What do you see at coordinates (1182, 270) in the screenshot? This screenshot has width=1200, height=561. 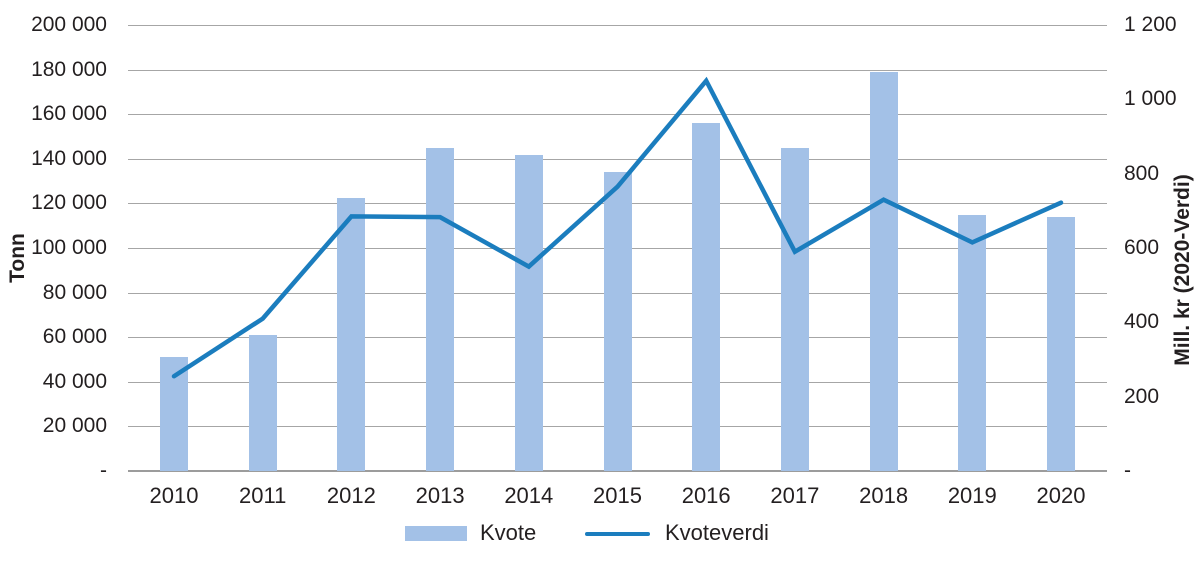 I see `right-axis-title: Mill. kr (2020-Verdi)` at bounding box center [1182, 270].